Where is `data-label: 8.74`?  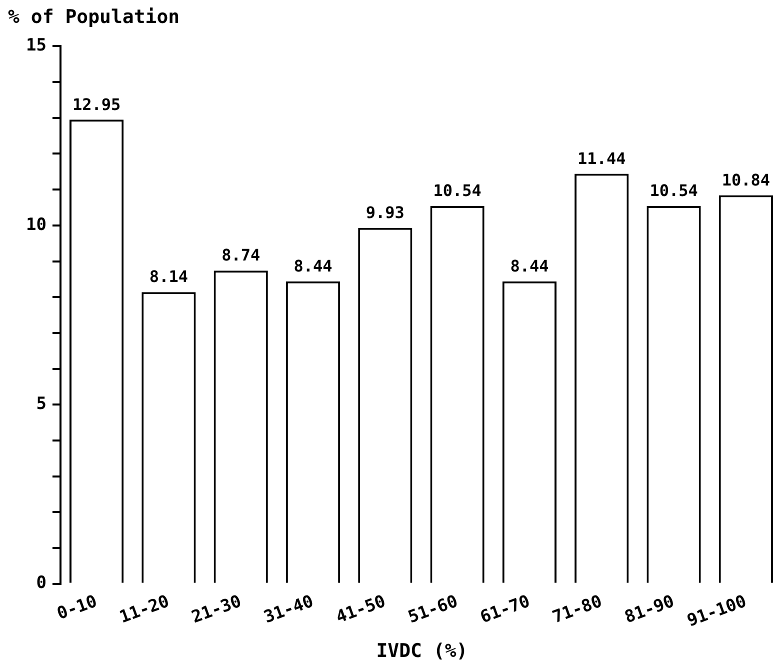 data-label: 8.74 is located at coordinates (241, 255).